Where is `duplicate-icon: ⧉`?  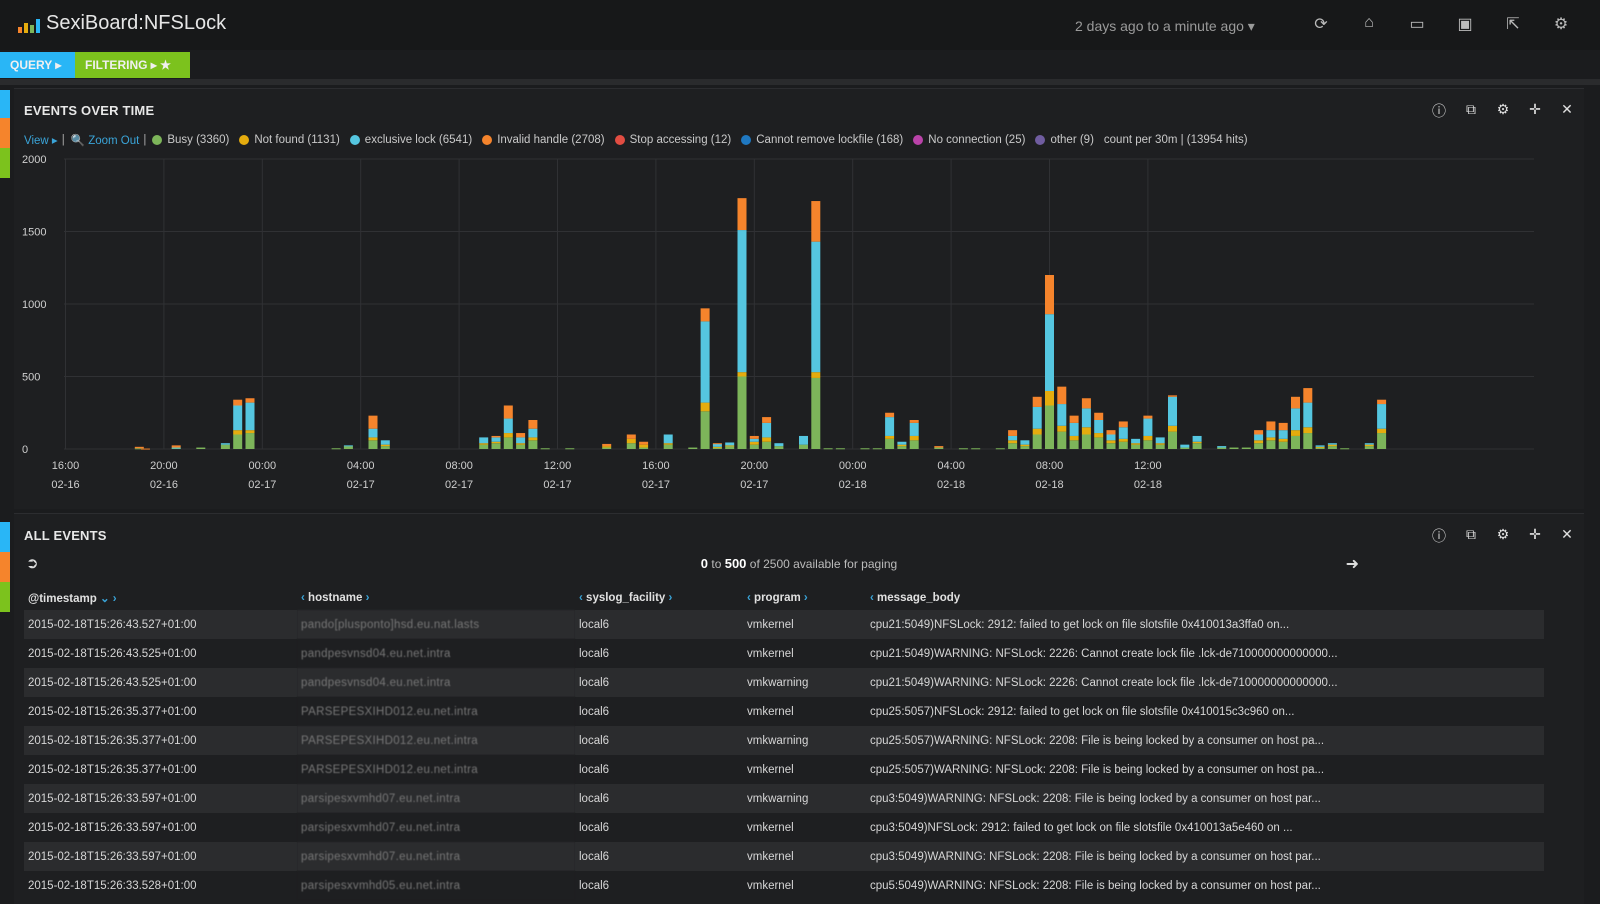 duplicate-icon: ⧉ is located at coordinates (1471, 534).